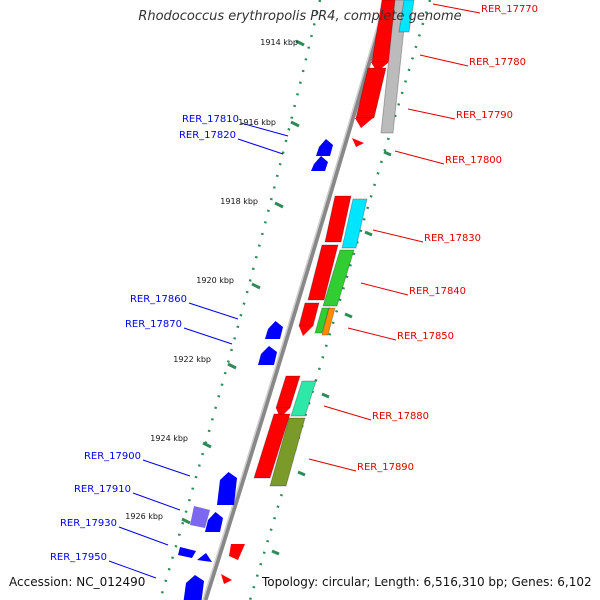  I want to click on gene-rer-17910-arrow, so click(214, 522).